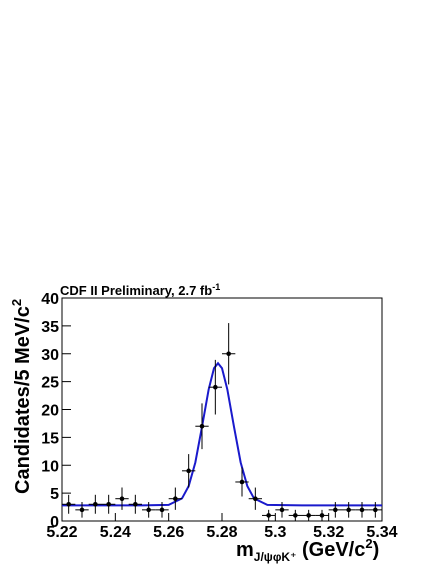 The width and height of the screenshot is (436, 564). What do you see at coordinates (381, 532) in the screenshot?
I see `x-tick-label: 5.34` at bounding box center [381, 532].